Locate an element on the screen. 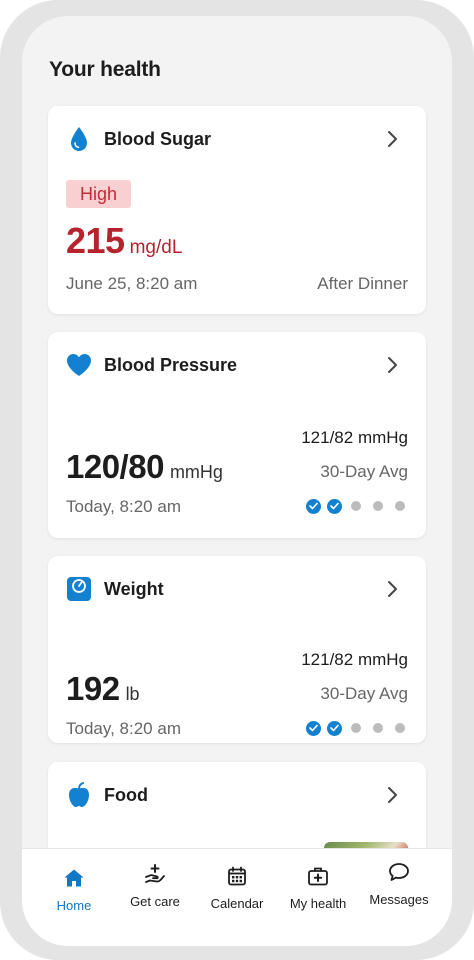  reading-timestamp: June 25, 8:20 am is located at coordinates (132, 283).